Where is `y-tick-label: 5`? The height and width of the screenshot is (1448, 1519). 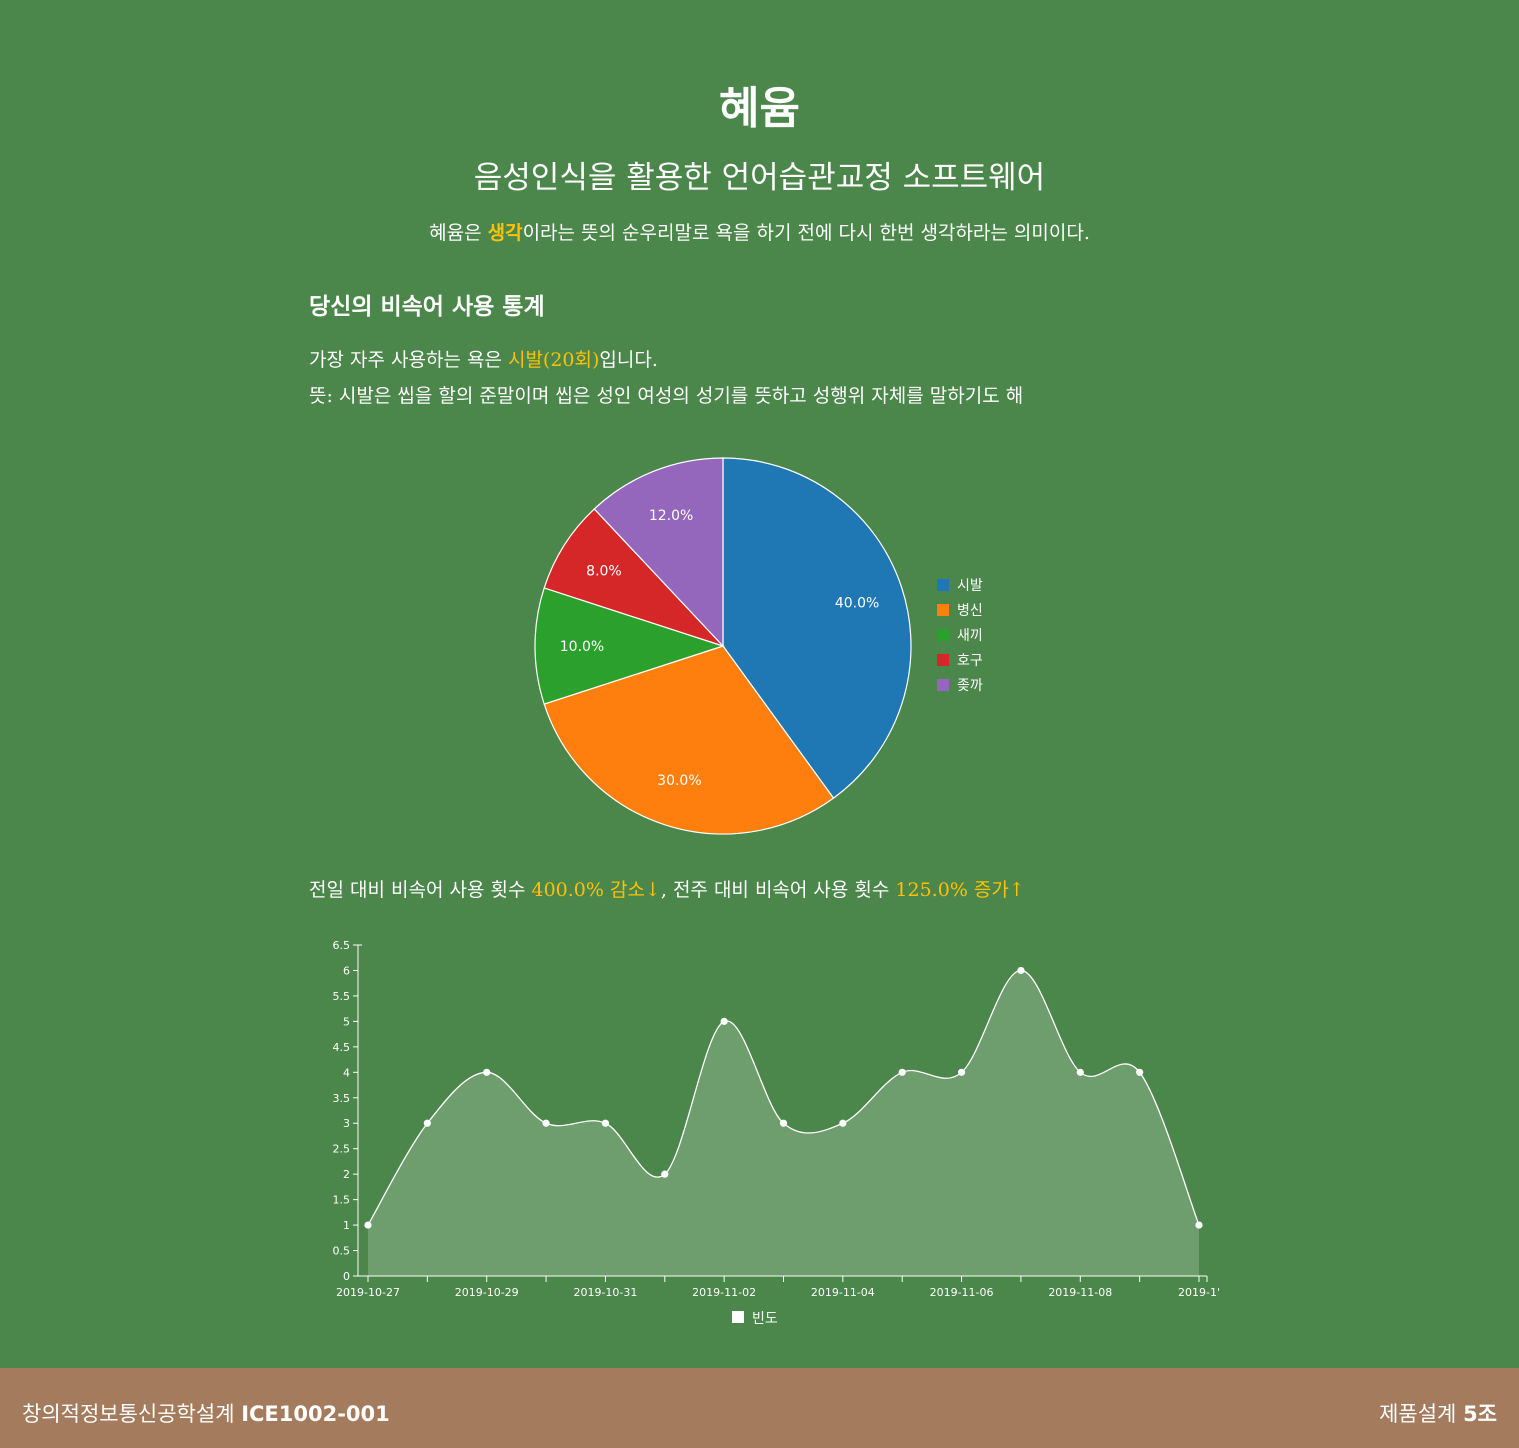
y-tick-label: 5 is located at coordinates (346, 1021).